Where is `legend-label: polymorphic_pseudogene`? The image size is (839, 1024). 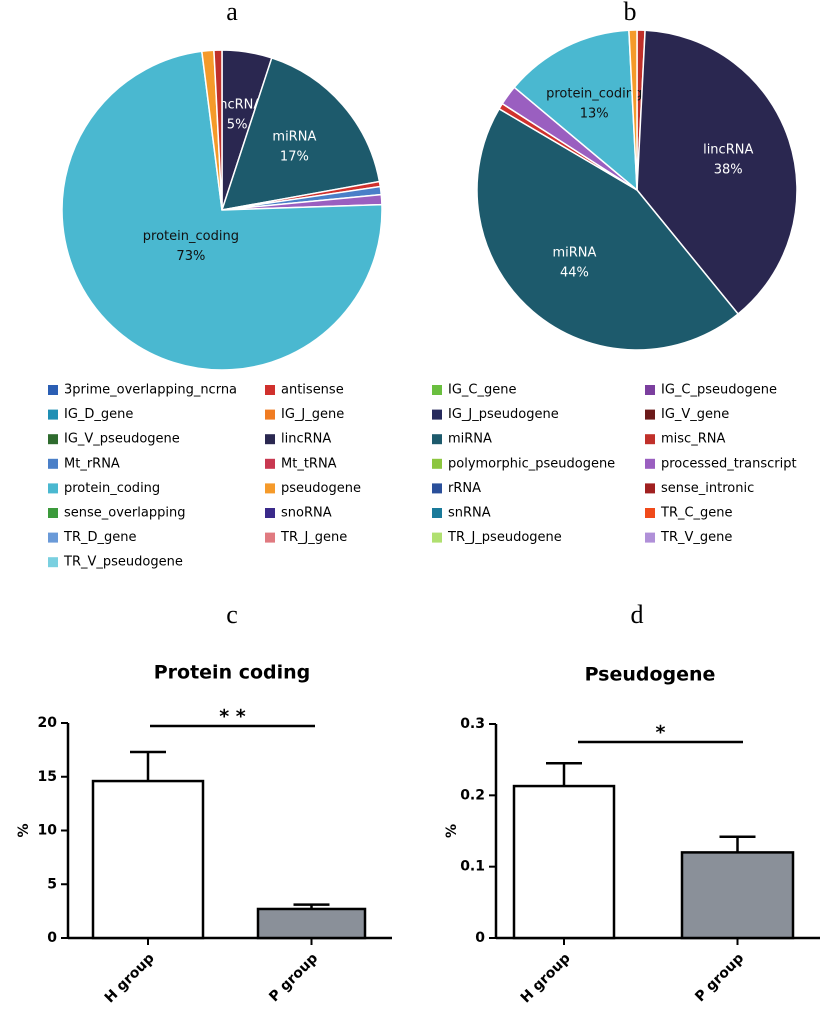
legend-label: polymorphic_pseudogene is located at coordinates (531, 463).